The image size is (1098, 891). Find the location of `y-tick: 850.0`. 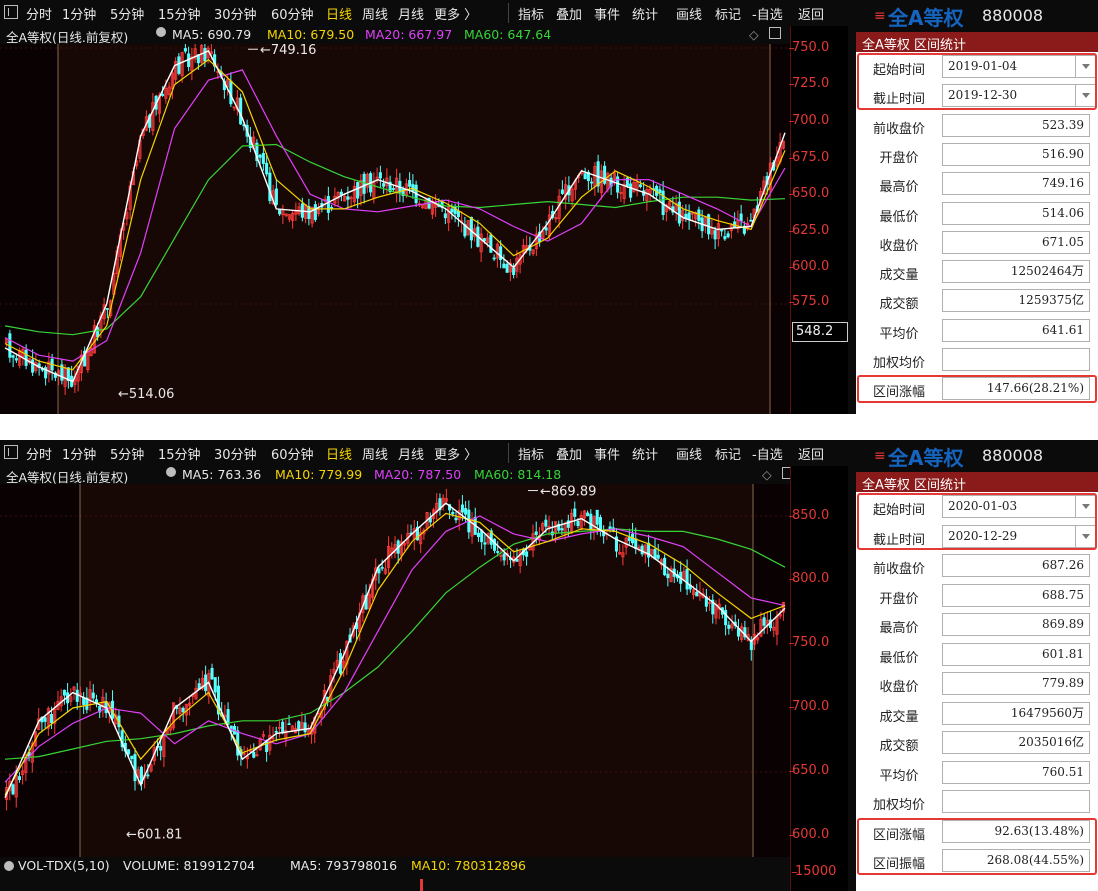

y-tick: 850.0 is located at coordinates (815, 515).